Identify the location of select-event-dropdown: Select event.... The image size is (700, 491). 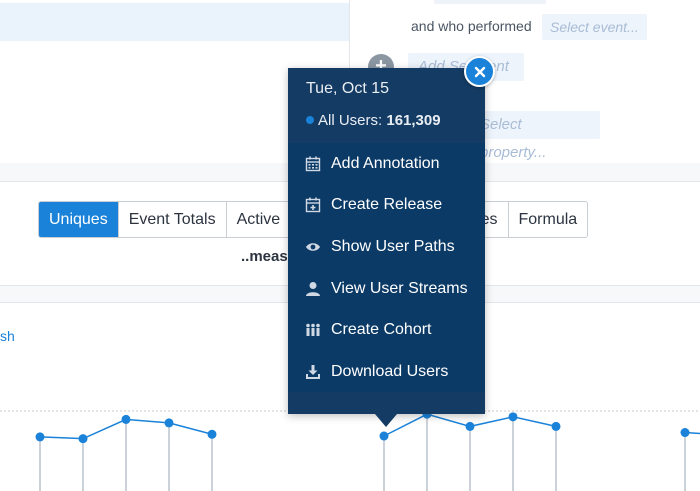
(594, 27).